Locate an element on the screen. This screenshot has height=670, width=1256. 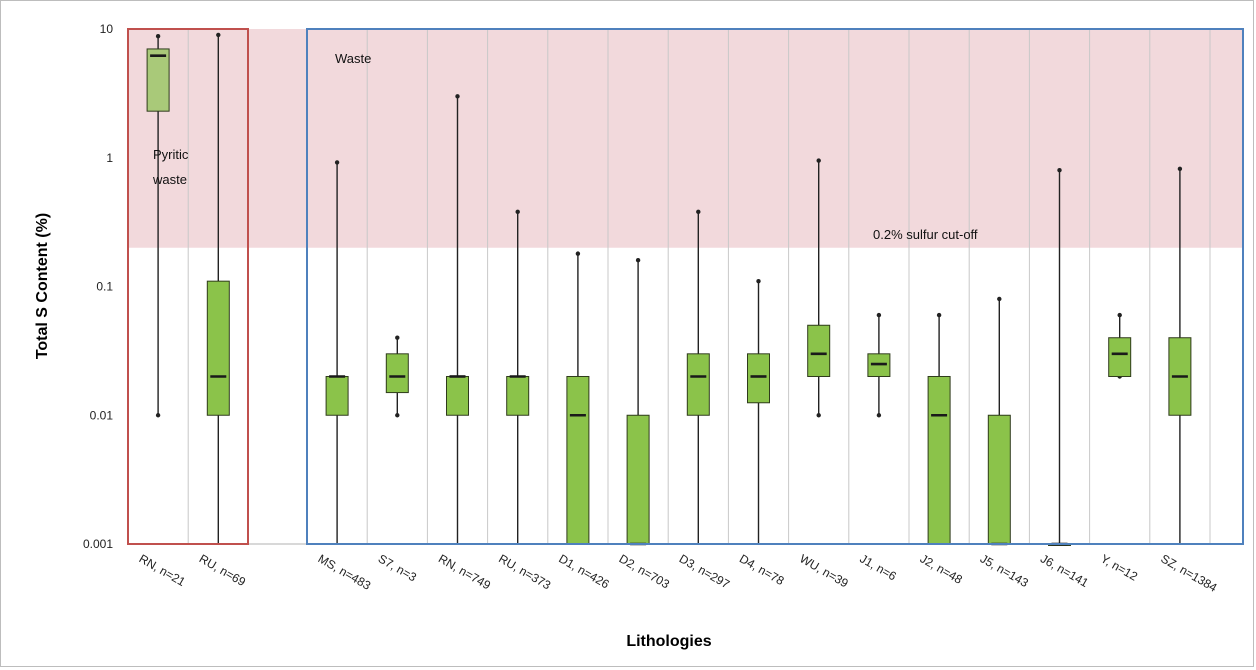
category-label: J6, n=141 is located at coordinates (1064, 570).